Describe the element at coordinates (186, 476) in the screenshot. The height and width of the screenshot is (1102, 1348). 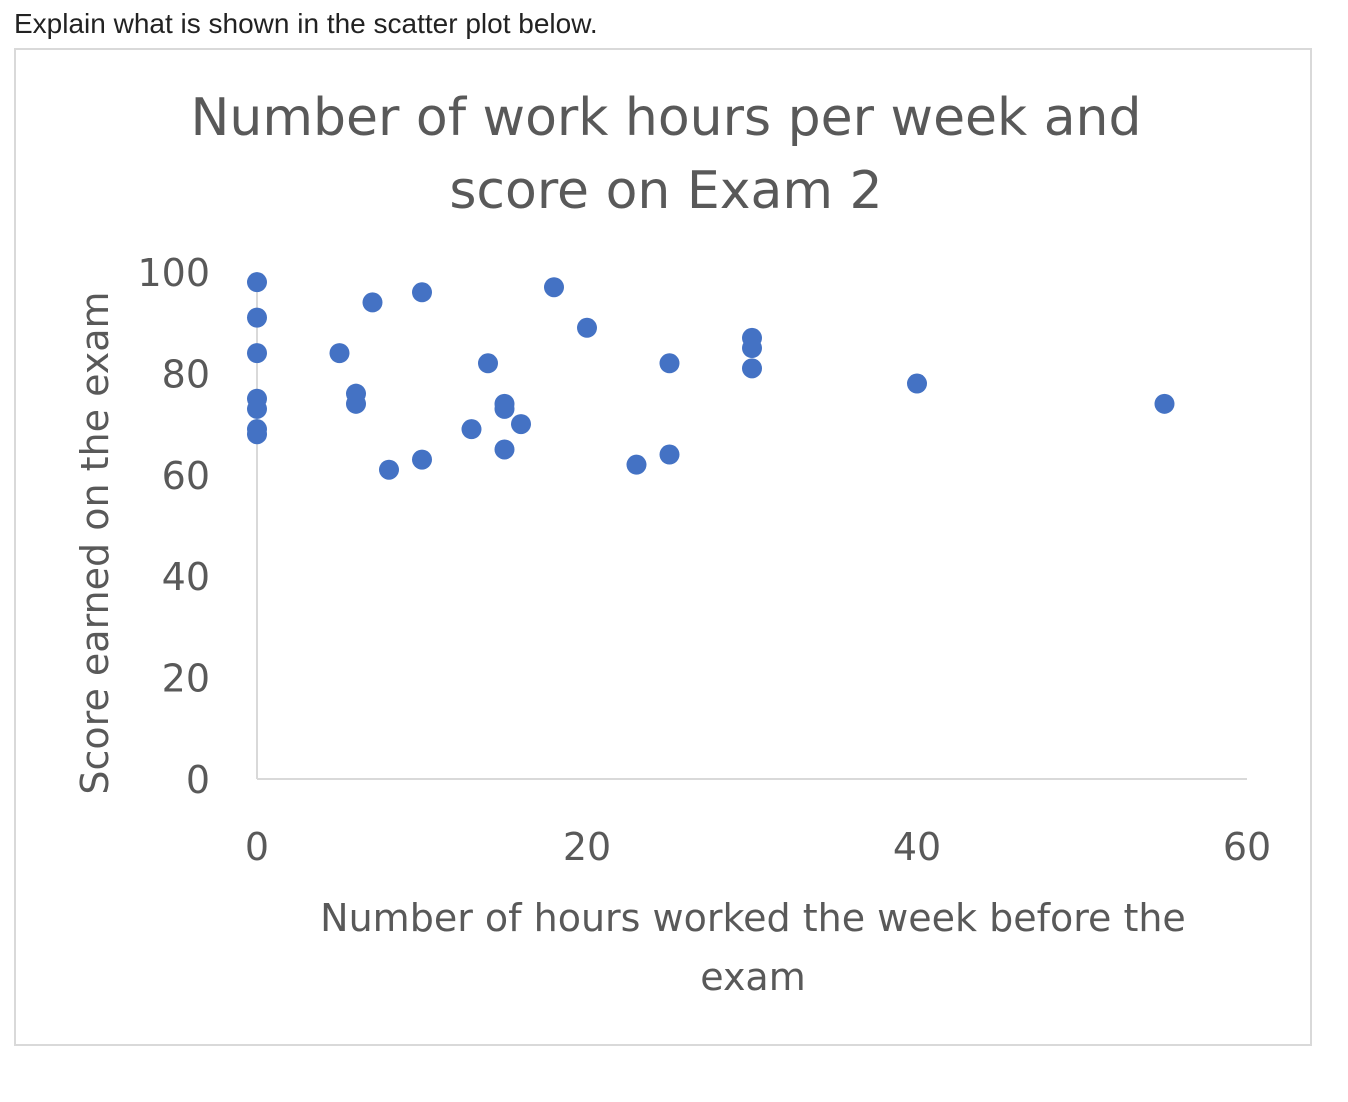
I see `y-tick-label: 60` at that location.